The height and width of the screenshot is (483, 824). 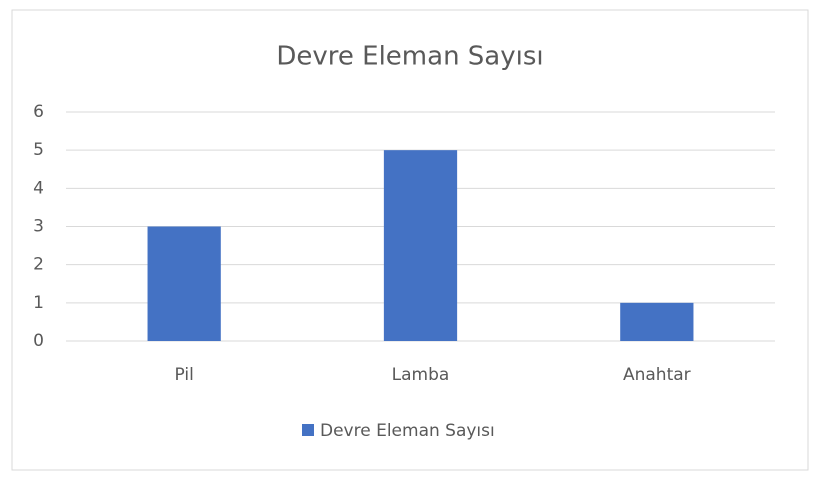 What do you see at coordinates (38, 112) in the screenshot?
I see `y-tick-label: 6` at bounding box center [38, 112].